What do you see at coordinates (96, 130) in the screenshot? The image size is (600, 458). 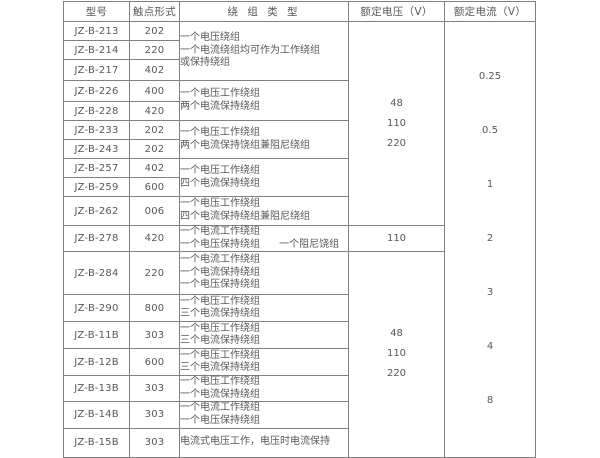 I see `cell-model: JZ-B-233` at bounding box center [96, 130].